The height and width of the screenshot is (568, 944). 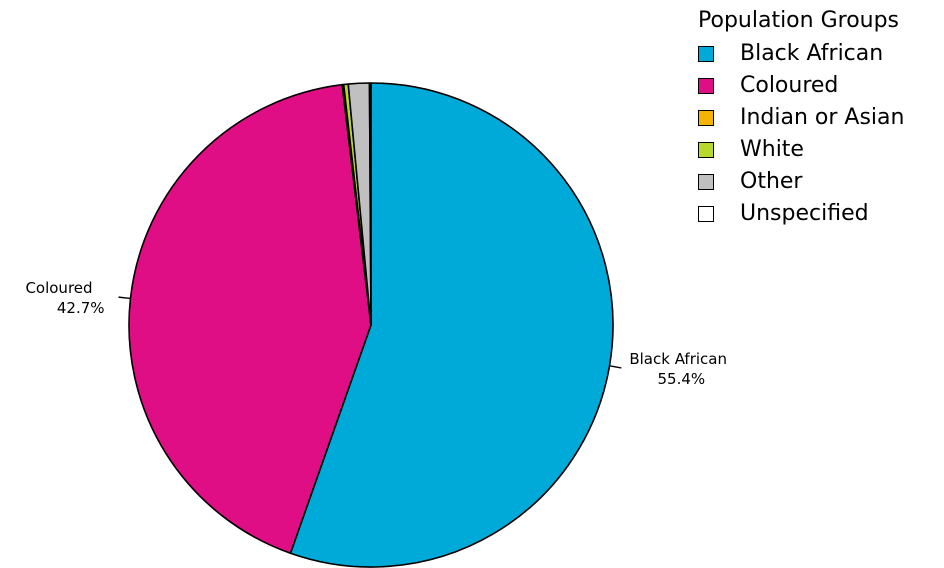 I want to click on legend-swatch-other, so click(x=706, y=182).